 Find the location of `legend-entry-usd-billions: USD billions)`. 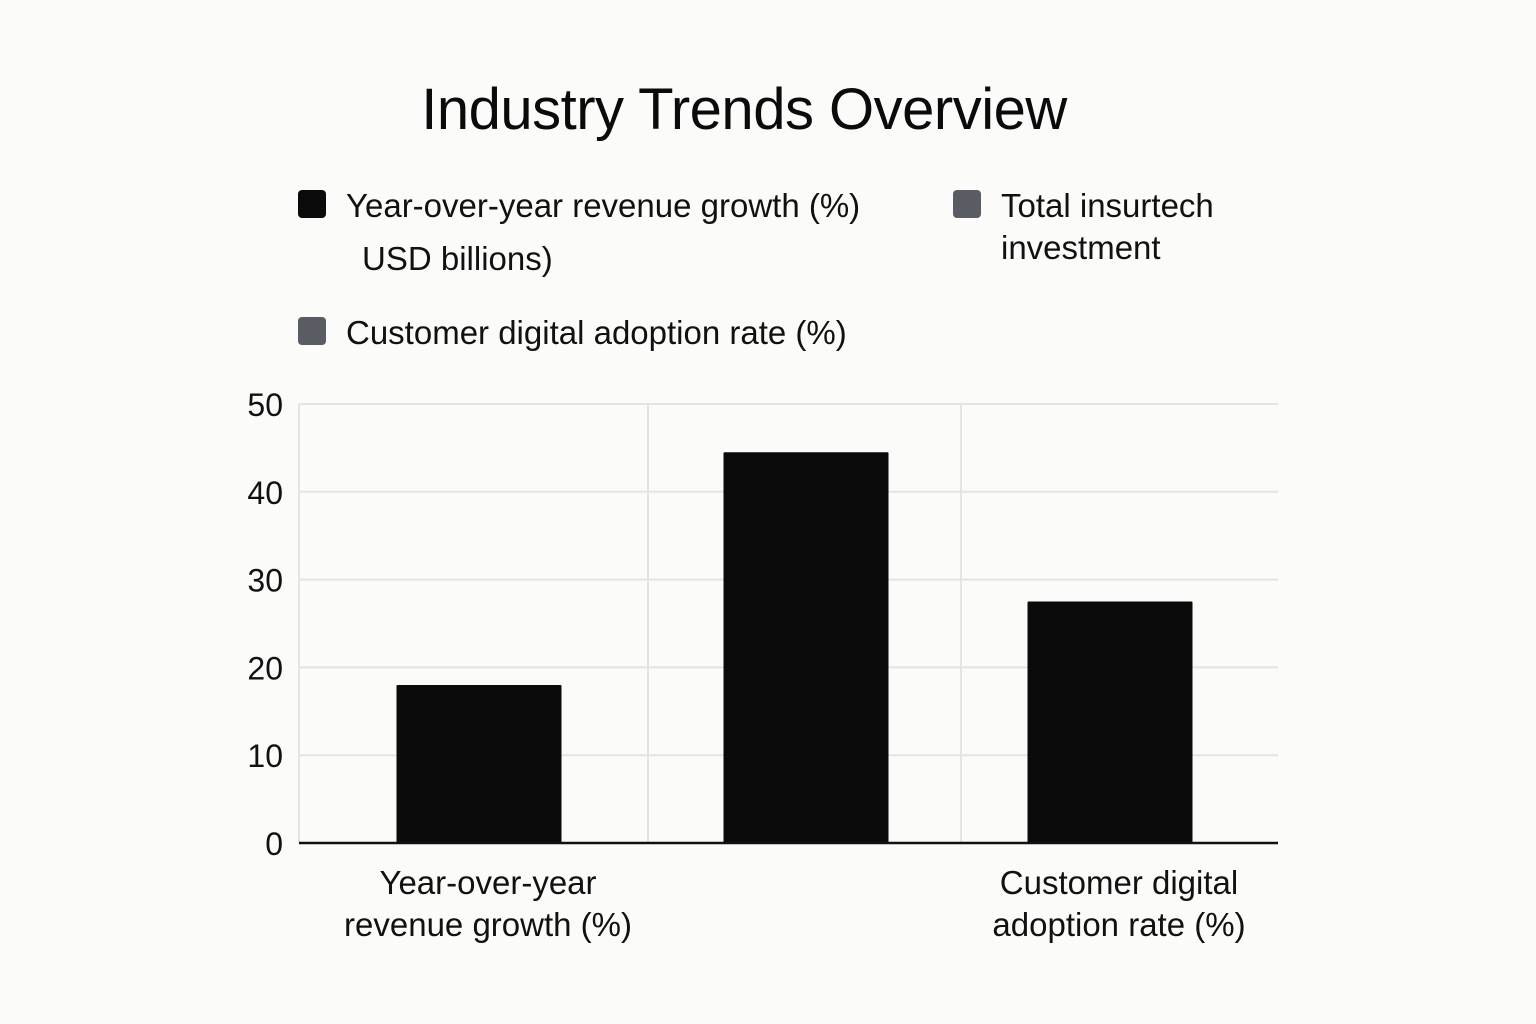

legend-entry-usd-billions: USD billions) is located at coordinates (457, 259).